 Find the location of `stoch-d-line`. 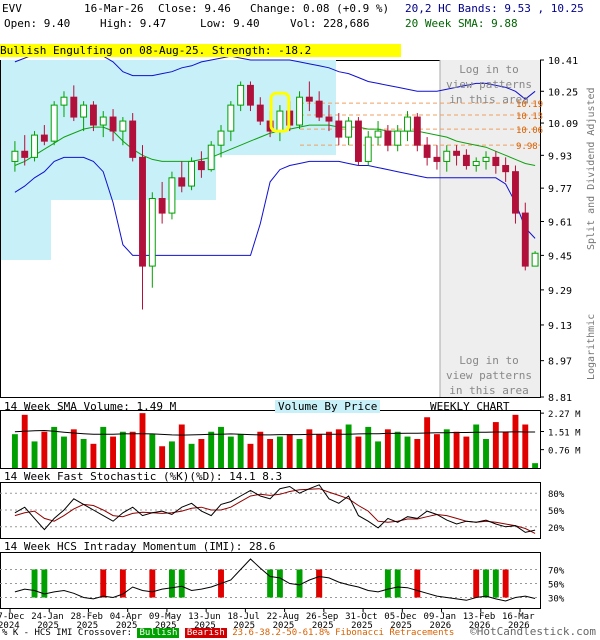

stoch-d-line is located at coordinates (275, 511).